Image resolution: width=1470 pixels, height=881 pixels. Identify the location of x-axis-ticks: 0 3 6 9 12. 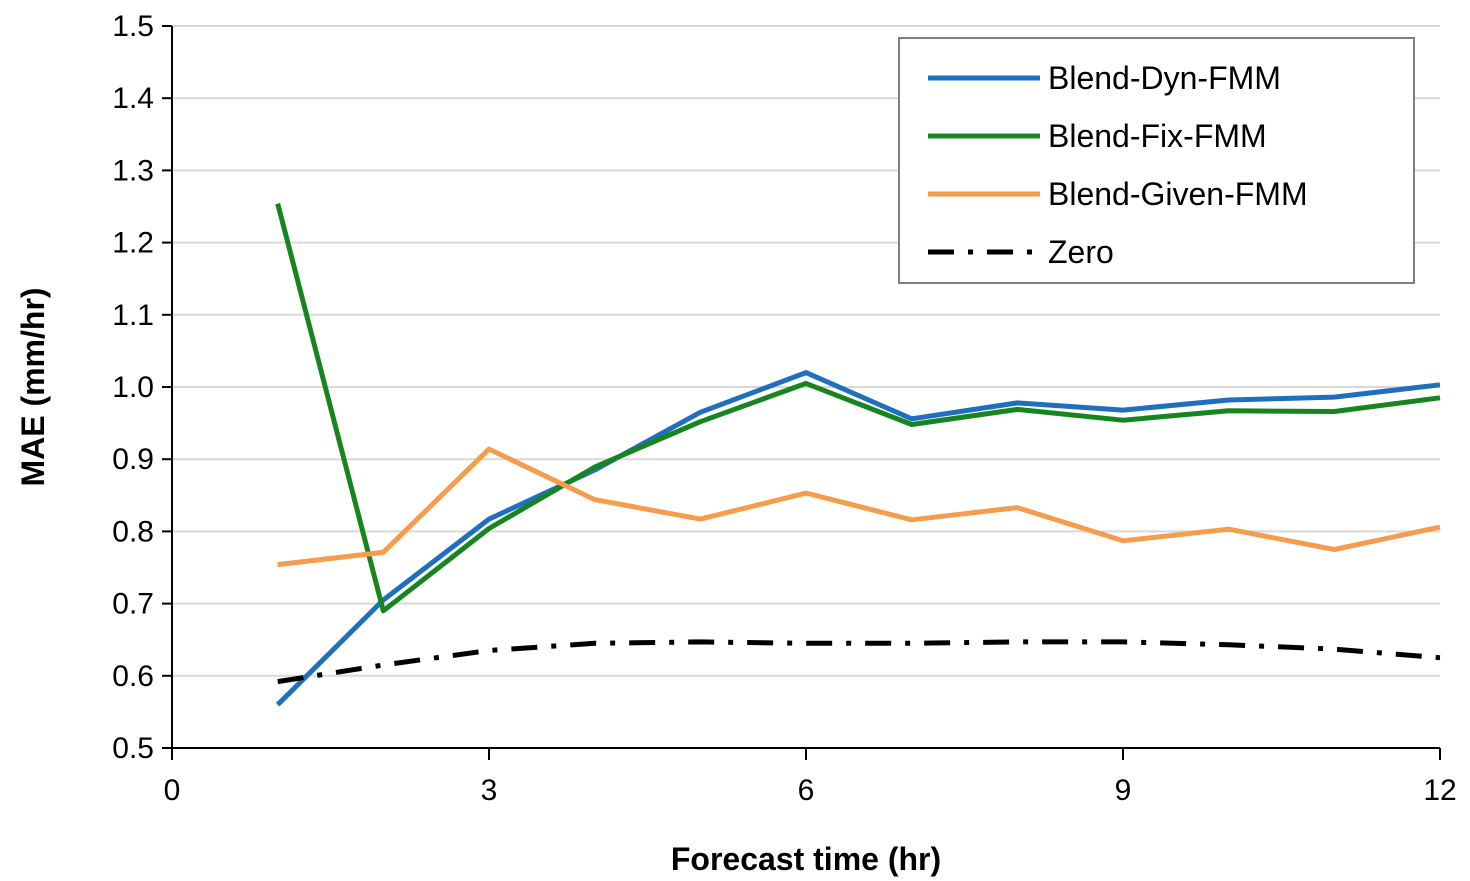
(810, 777).